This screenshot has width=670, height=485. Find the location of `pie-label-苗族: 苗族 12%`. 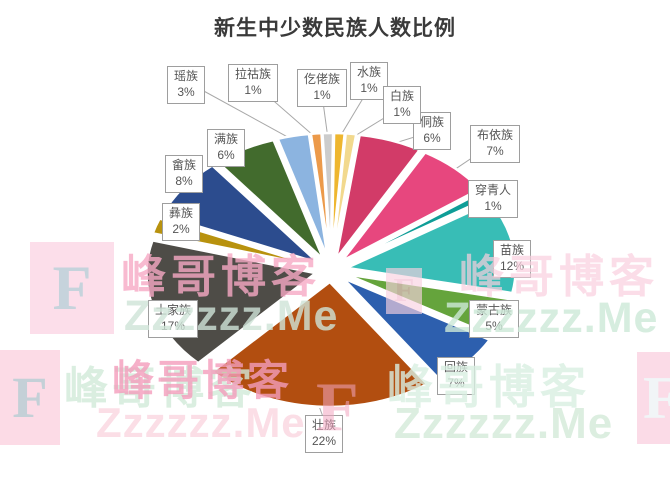

pie-label-苗族: 苗族 12% is located at coordinates (512, 259).